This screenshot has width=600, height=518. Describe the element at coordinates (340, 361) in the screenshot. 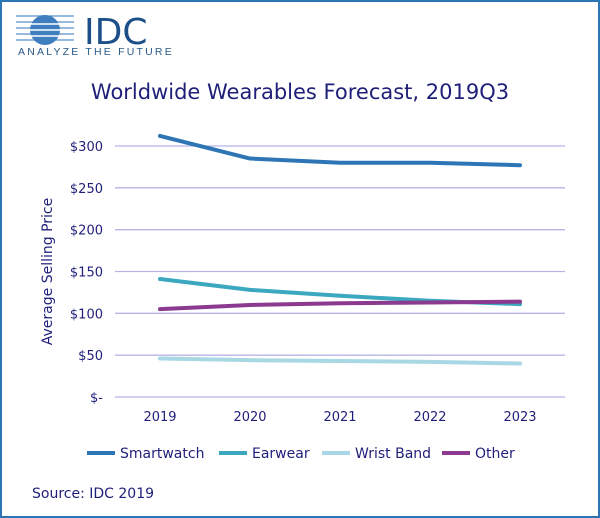

I see `series-line-wrist-band` at that location.